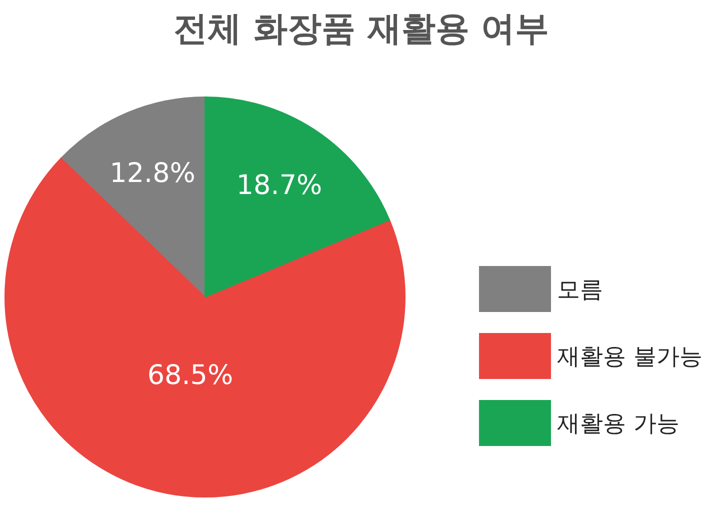  Describe the element at coordinates (361, 29) in the screenshot. I see `chart-title: 전체 화장품 재활용 여부` at that location.